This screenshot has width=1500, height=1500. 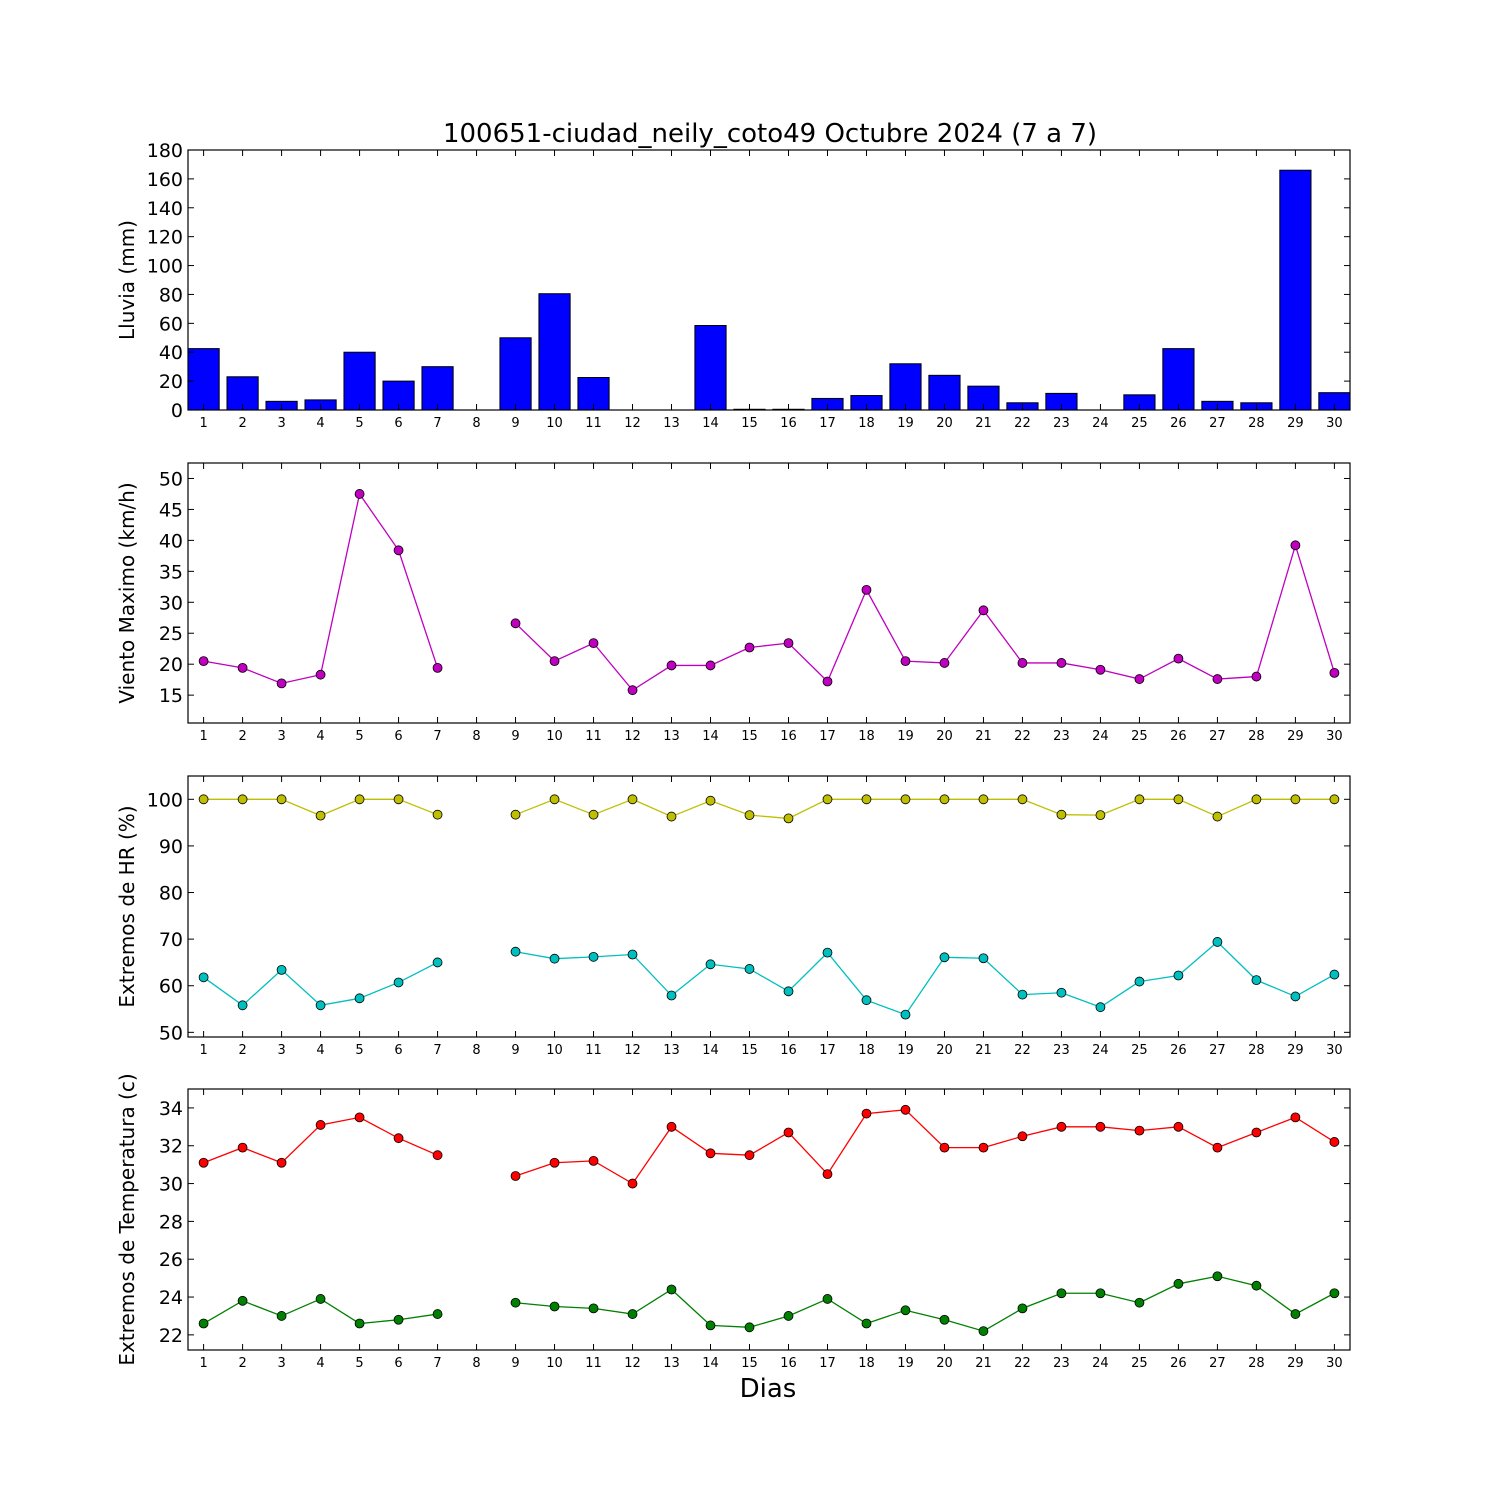 I want to click on x-tick-label: 28, so click(x=1256, y=423).